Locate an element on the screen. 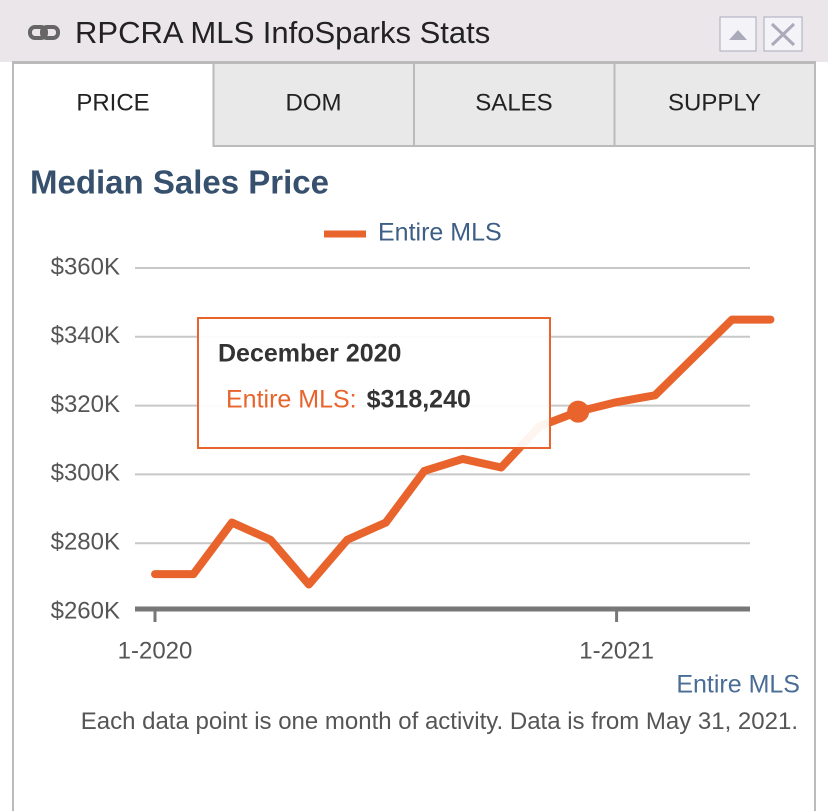 This screenshot has width=828, height=811. y-tick-label: $320K is located at coordinates (85, 404).